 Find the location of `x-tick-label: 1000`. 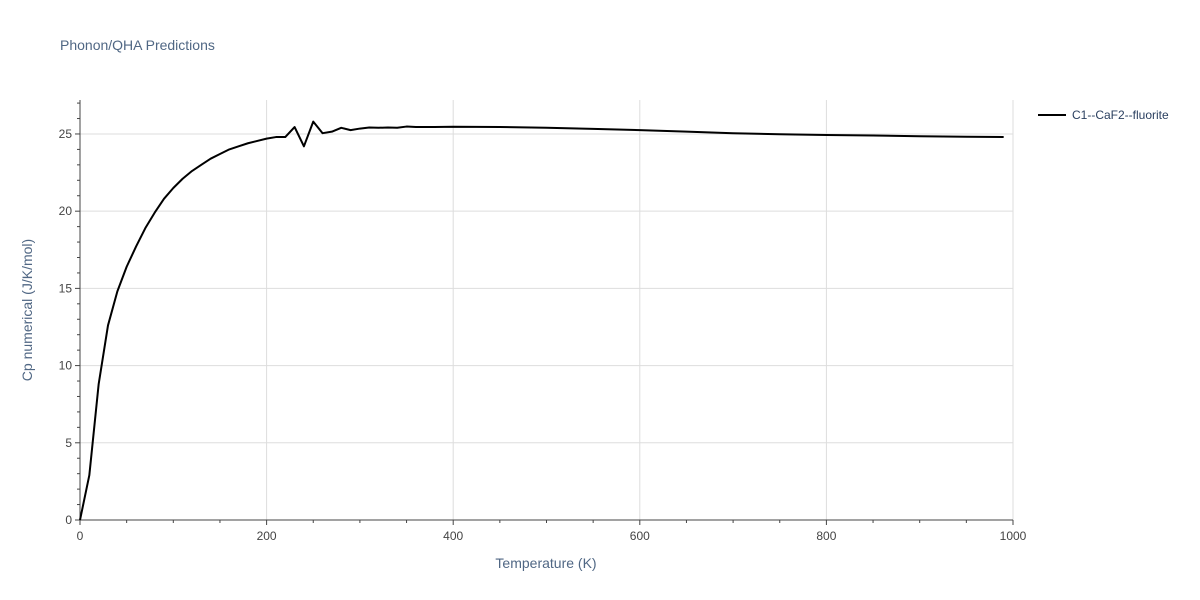

x-tick-label: 1000 is located at coordinates (1013, 536).